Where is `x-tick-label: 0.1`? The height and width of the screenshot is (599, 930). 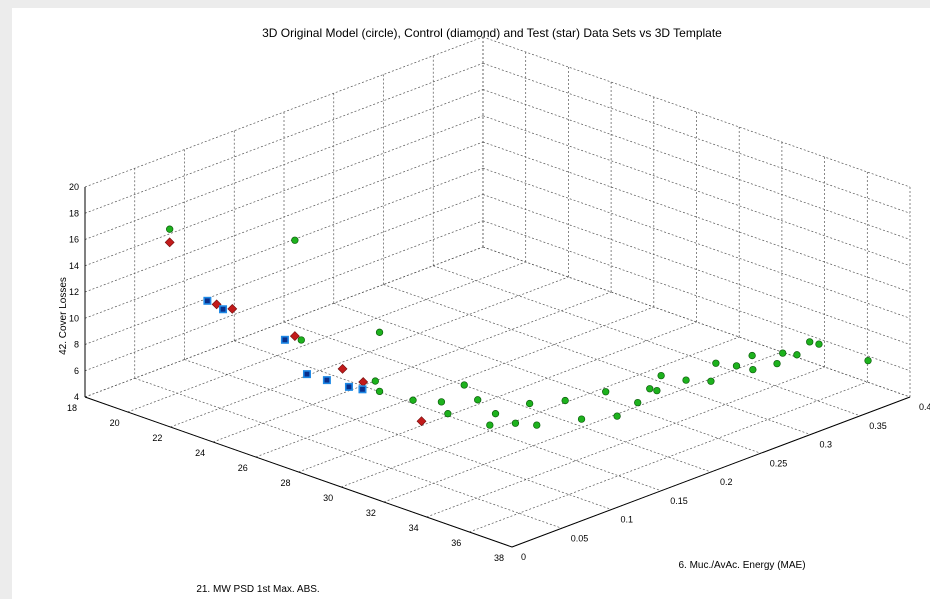 x-tick-label: 0.1 is located at coordinates (627, 520).